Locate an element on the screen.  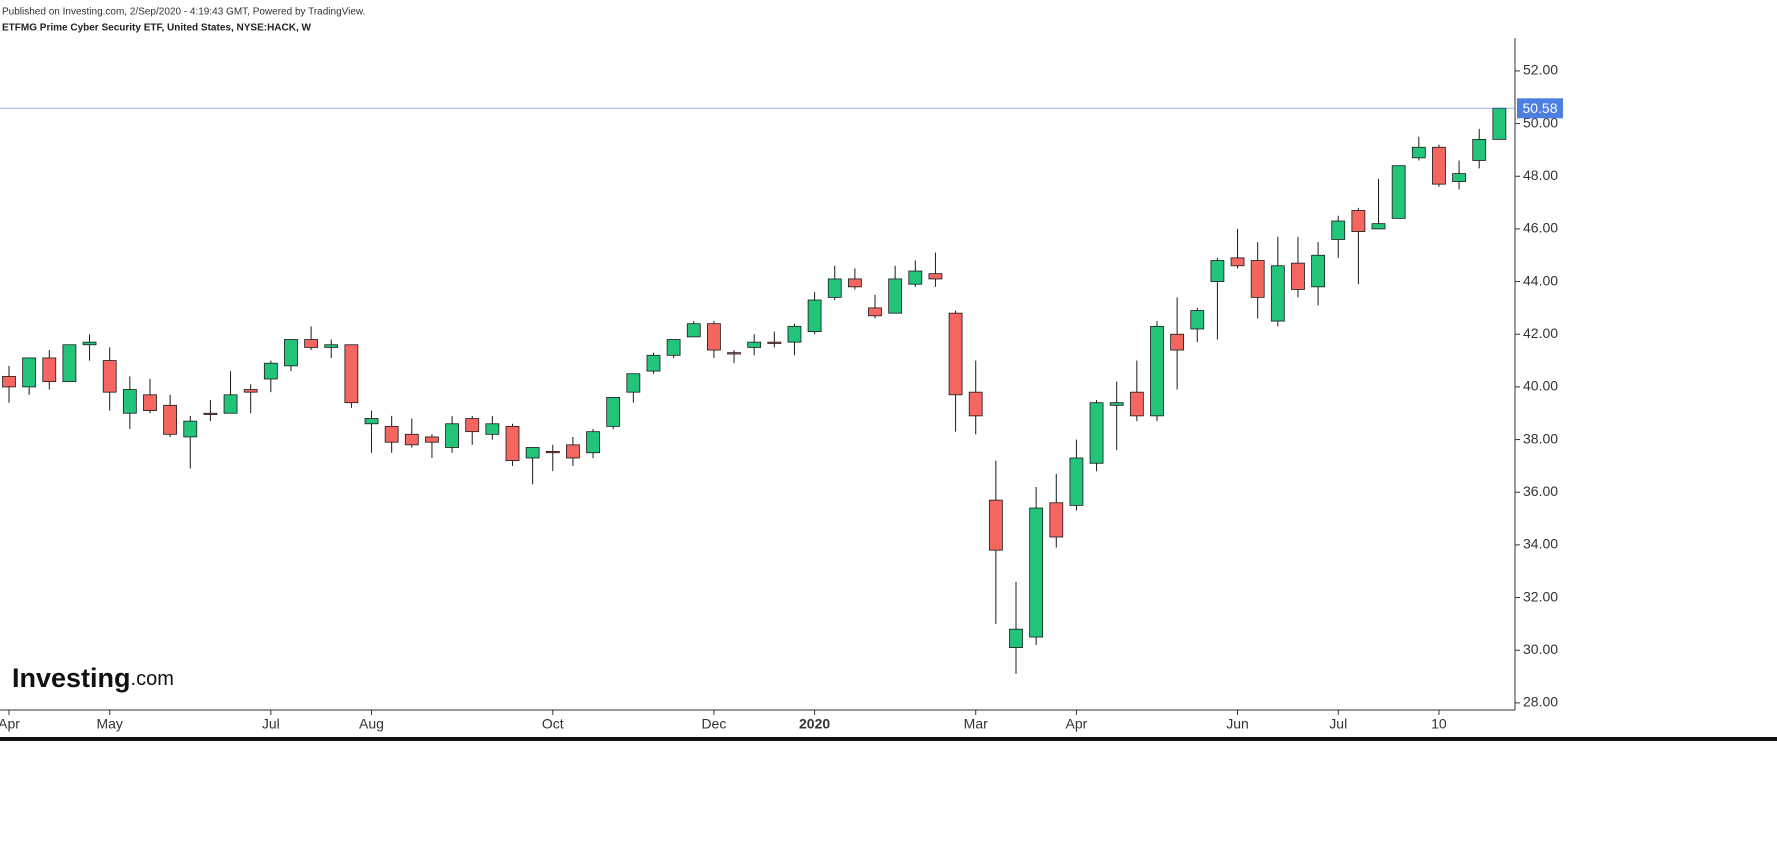
y-tick-label: 30.00 is located at coordinates (1540, 649).